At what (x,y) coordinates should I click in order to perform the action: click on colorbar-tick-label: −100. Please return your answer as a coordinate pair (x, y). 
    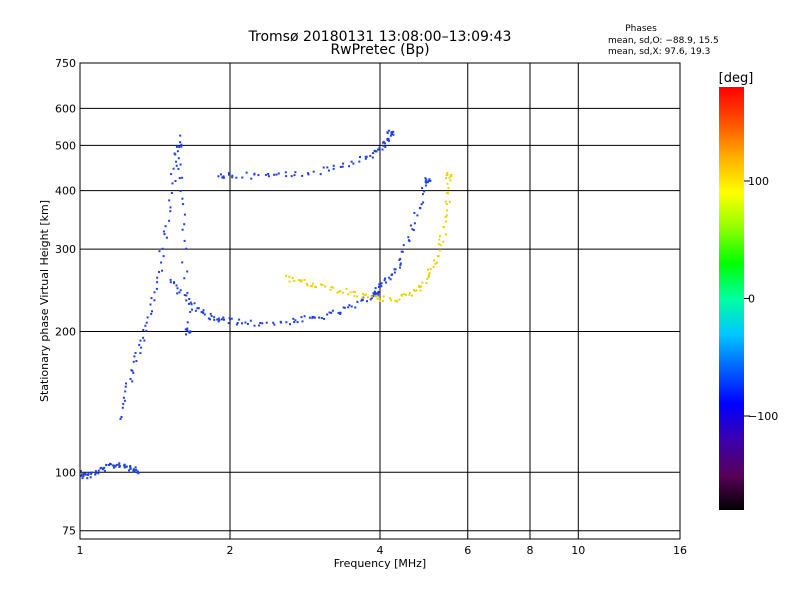
    Looking at the image, I should click on (763, 416).